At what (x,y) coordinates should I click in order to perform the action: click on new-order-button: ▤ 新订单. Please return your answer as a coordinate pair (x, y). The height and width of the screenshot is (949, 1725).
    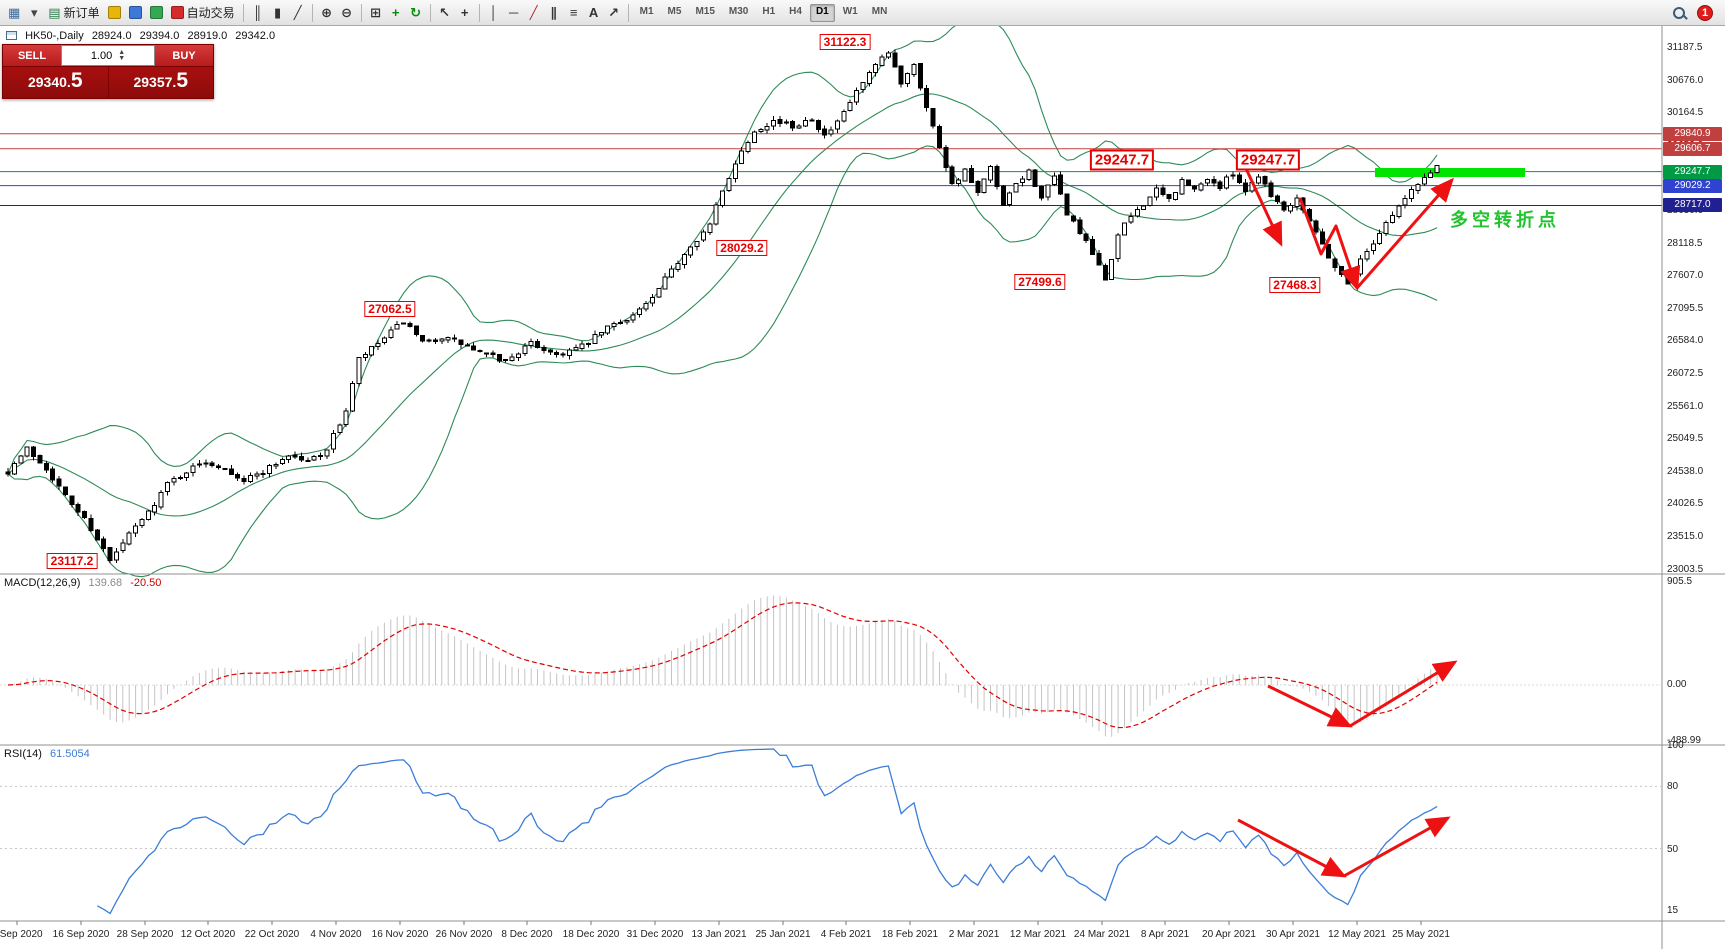
    Looking at the image, I should click on (73, 13).